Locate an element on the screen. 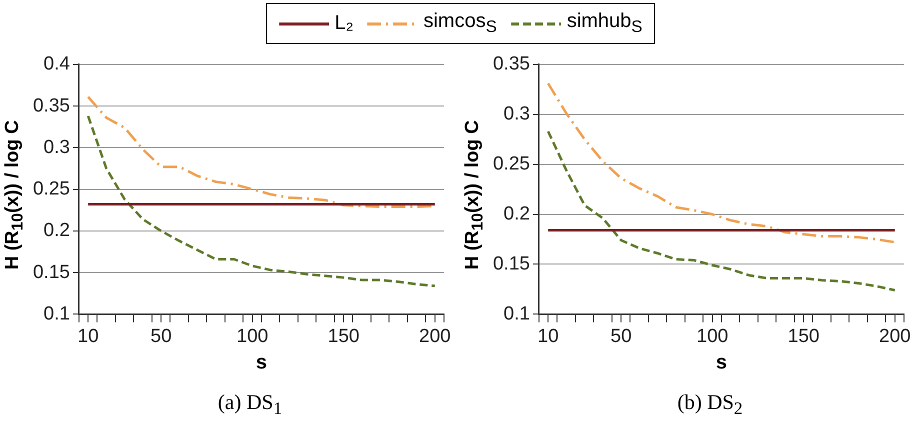 The width and height of the screenshot is (921, 423). text: (a) DS$_{1}$ is located at coordinates (250, 404).